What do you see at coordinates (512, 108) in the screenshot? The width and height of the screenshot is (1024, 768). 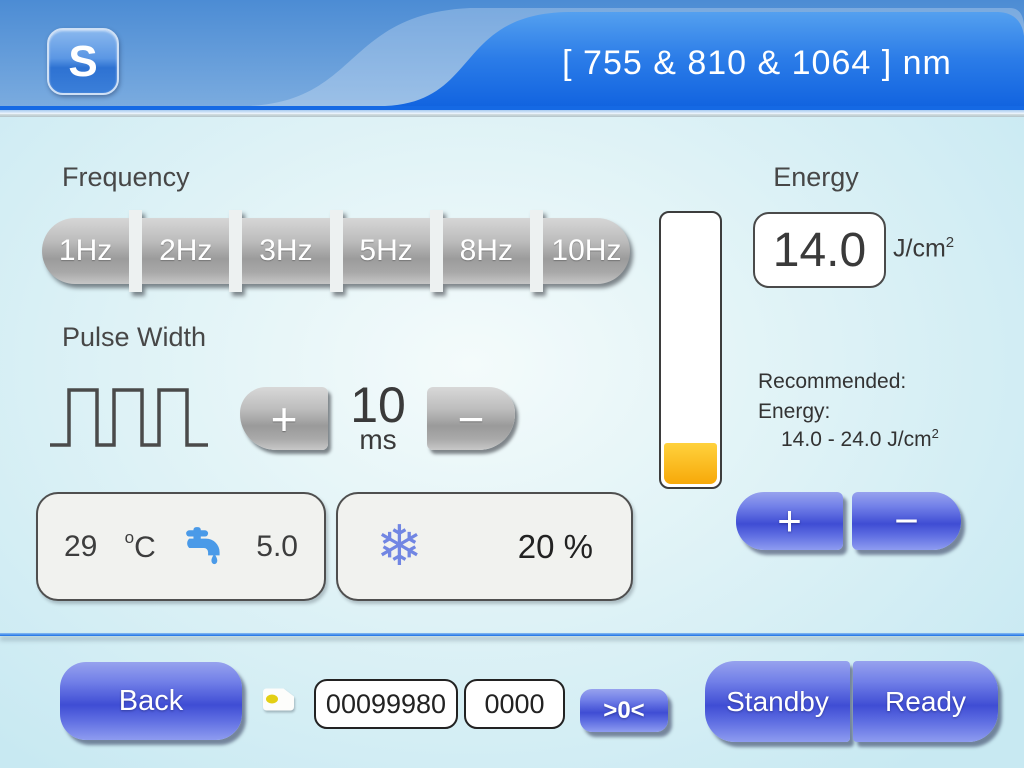 I see `header-bottom-line` at bounding box center [512, 108].